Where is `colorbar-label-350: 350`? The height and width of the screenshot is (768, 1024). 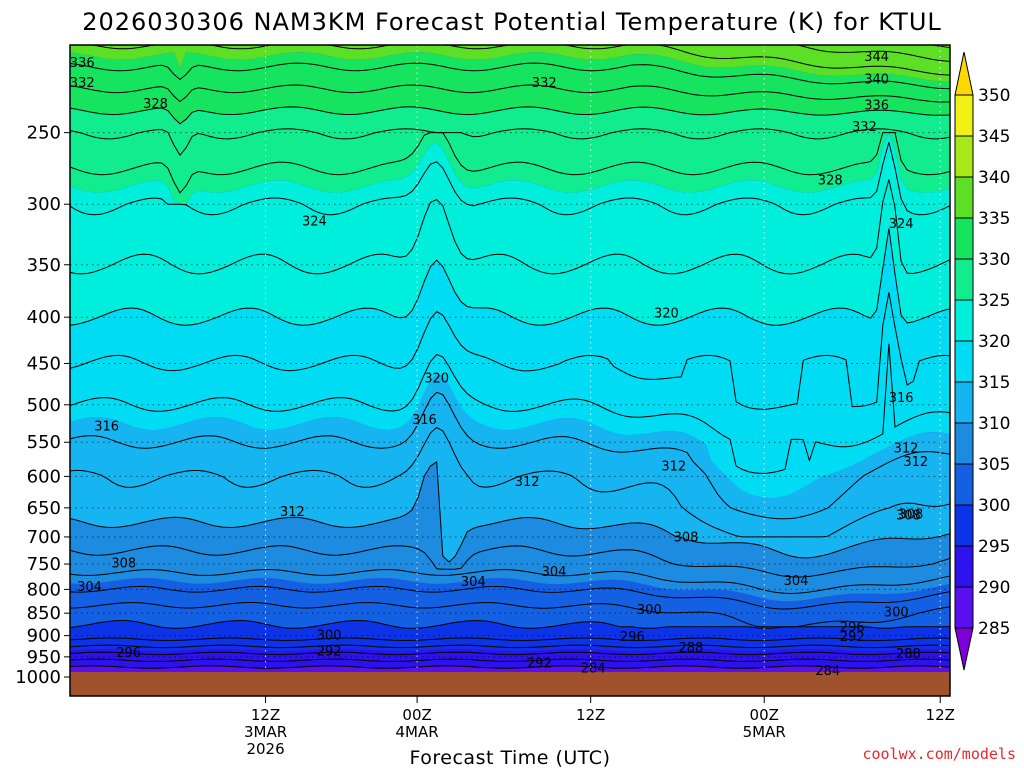 colorbar-label-350: 350 is located at coordinates (994, 96).